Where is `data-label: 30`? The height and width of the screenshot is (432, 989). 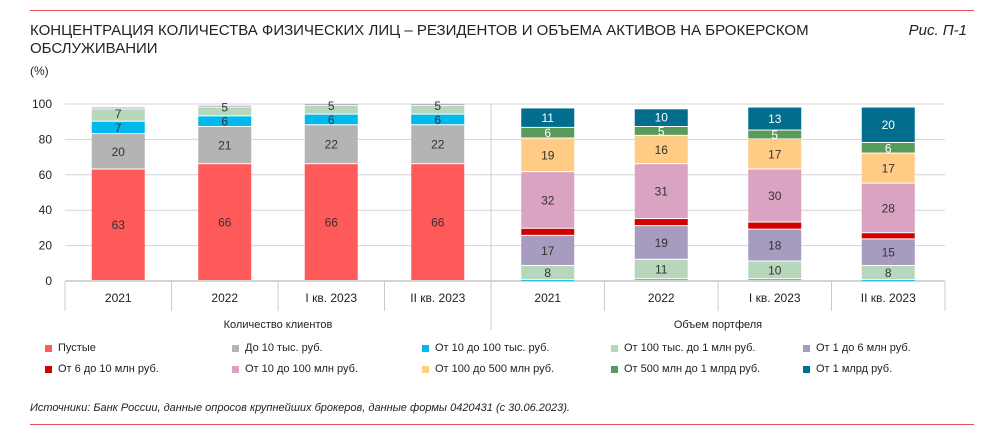 data-label: 30 is located at coordinates (775, 196).